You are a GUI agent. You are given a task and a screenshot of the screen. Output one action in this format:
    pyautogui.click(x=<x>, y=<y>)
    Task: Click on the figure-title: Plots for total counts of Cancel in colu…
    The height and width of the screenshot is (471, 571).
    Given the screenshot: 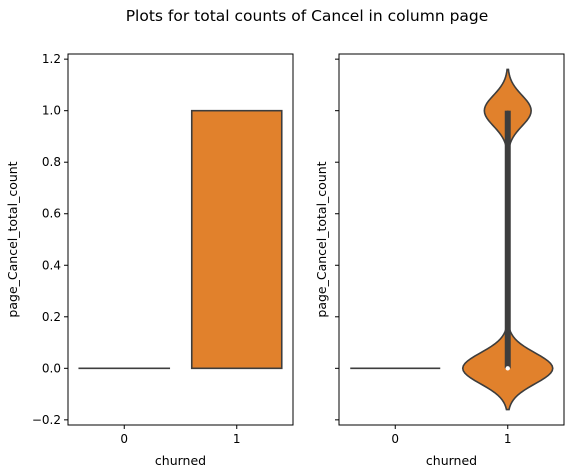 What is the action you would take?
    pyautogui.click(x=307, y=16)
    